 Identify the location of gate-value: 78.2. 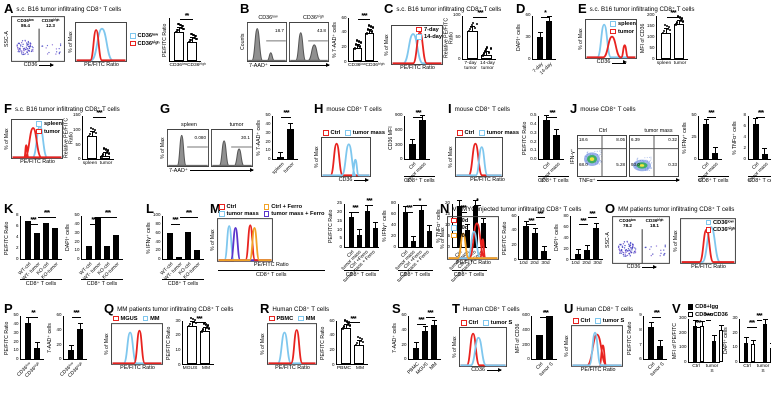
(627, 225).